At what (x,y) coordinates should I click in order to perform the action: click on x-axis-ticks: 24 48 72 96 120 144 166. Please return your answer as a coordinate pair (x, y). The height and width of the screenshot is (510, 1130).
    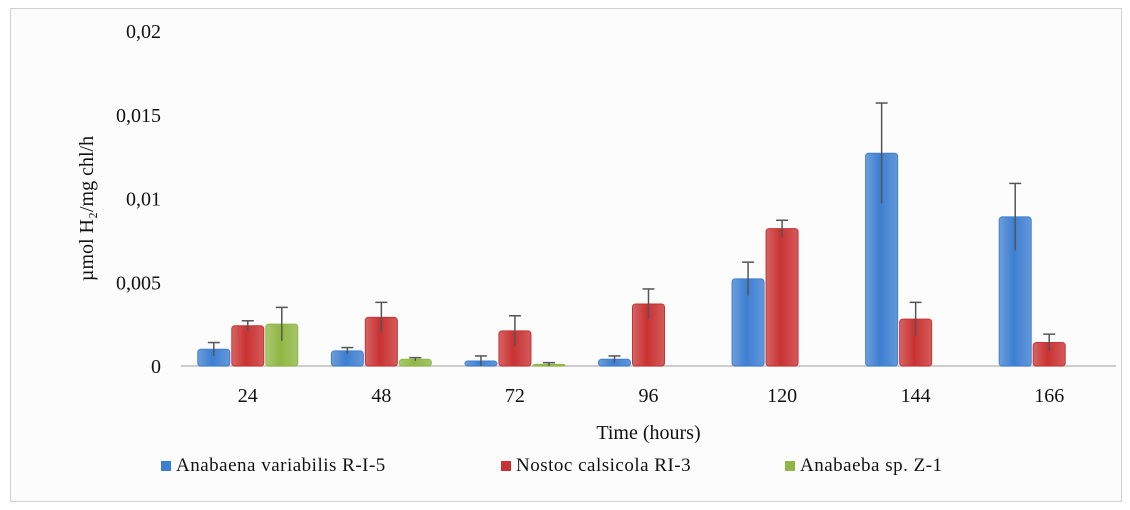
    Looking at the image, I should click on (651, 396).